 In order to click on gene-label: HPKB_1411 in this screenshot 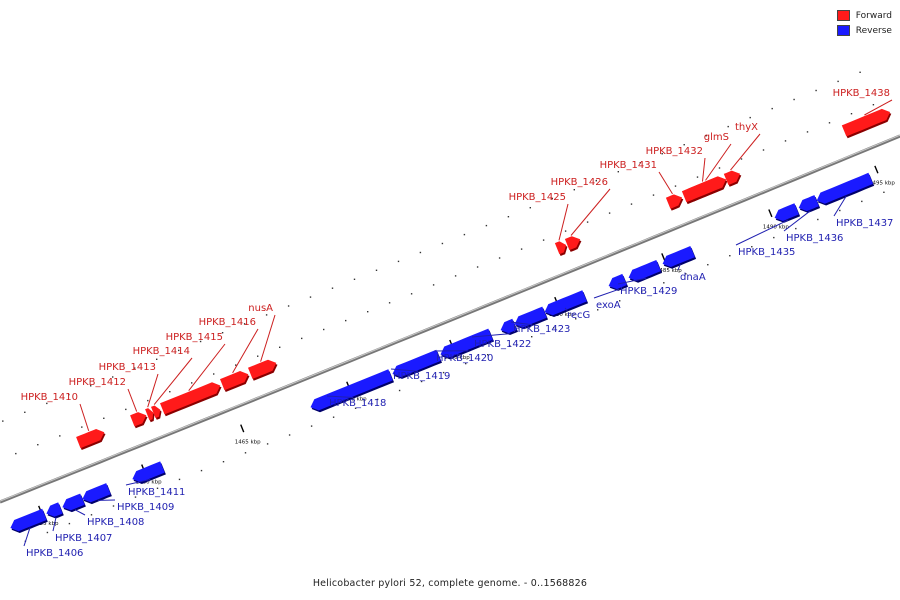, I will do `click(156, 492)`.